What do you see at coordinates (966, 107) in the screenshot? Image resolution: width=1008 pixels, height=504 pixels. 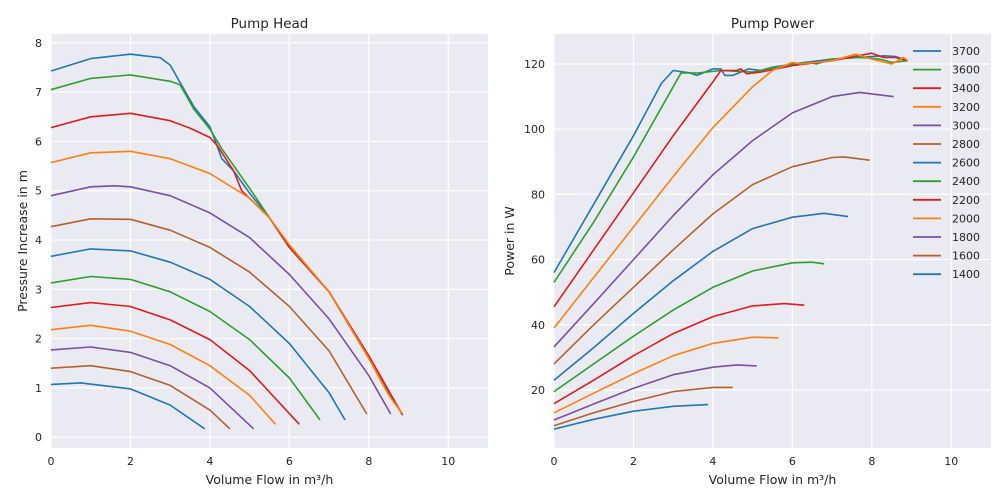 I see `legend-label: 3200` at bounding box center [966, 107].